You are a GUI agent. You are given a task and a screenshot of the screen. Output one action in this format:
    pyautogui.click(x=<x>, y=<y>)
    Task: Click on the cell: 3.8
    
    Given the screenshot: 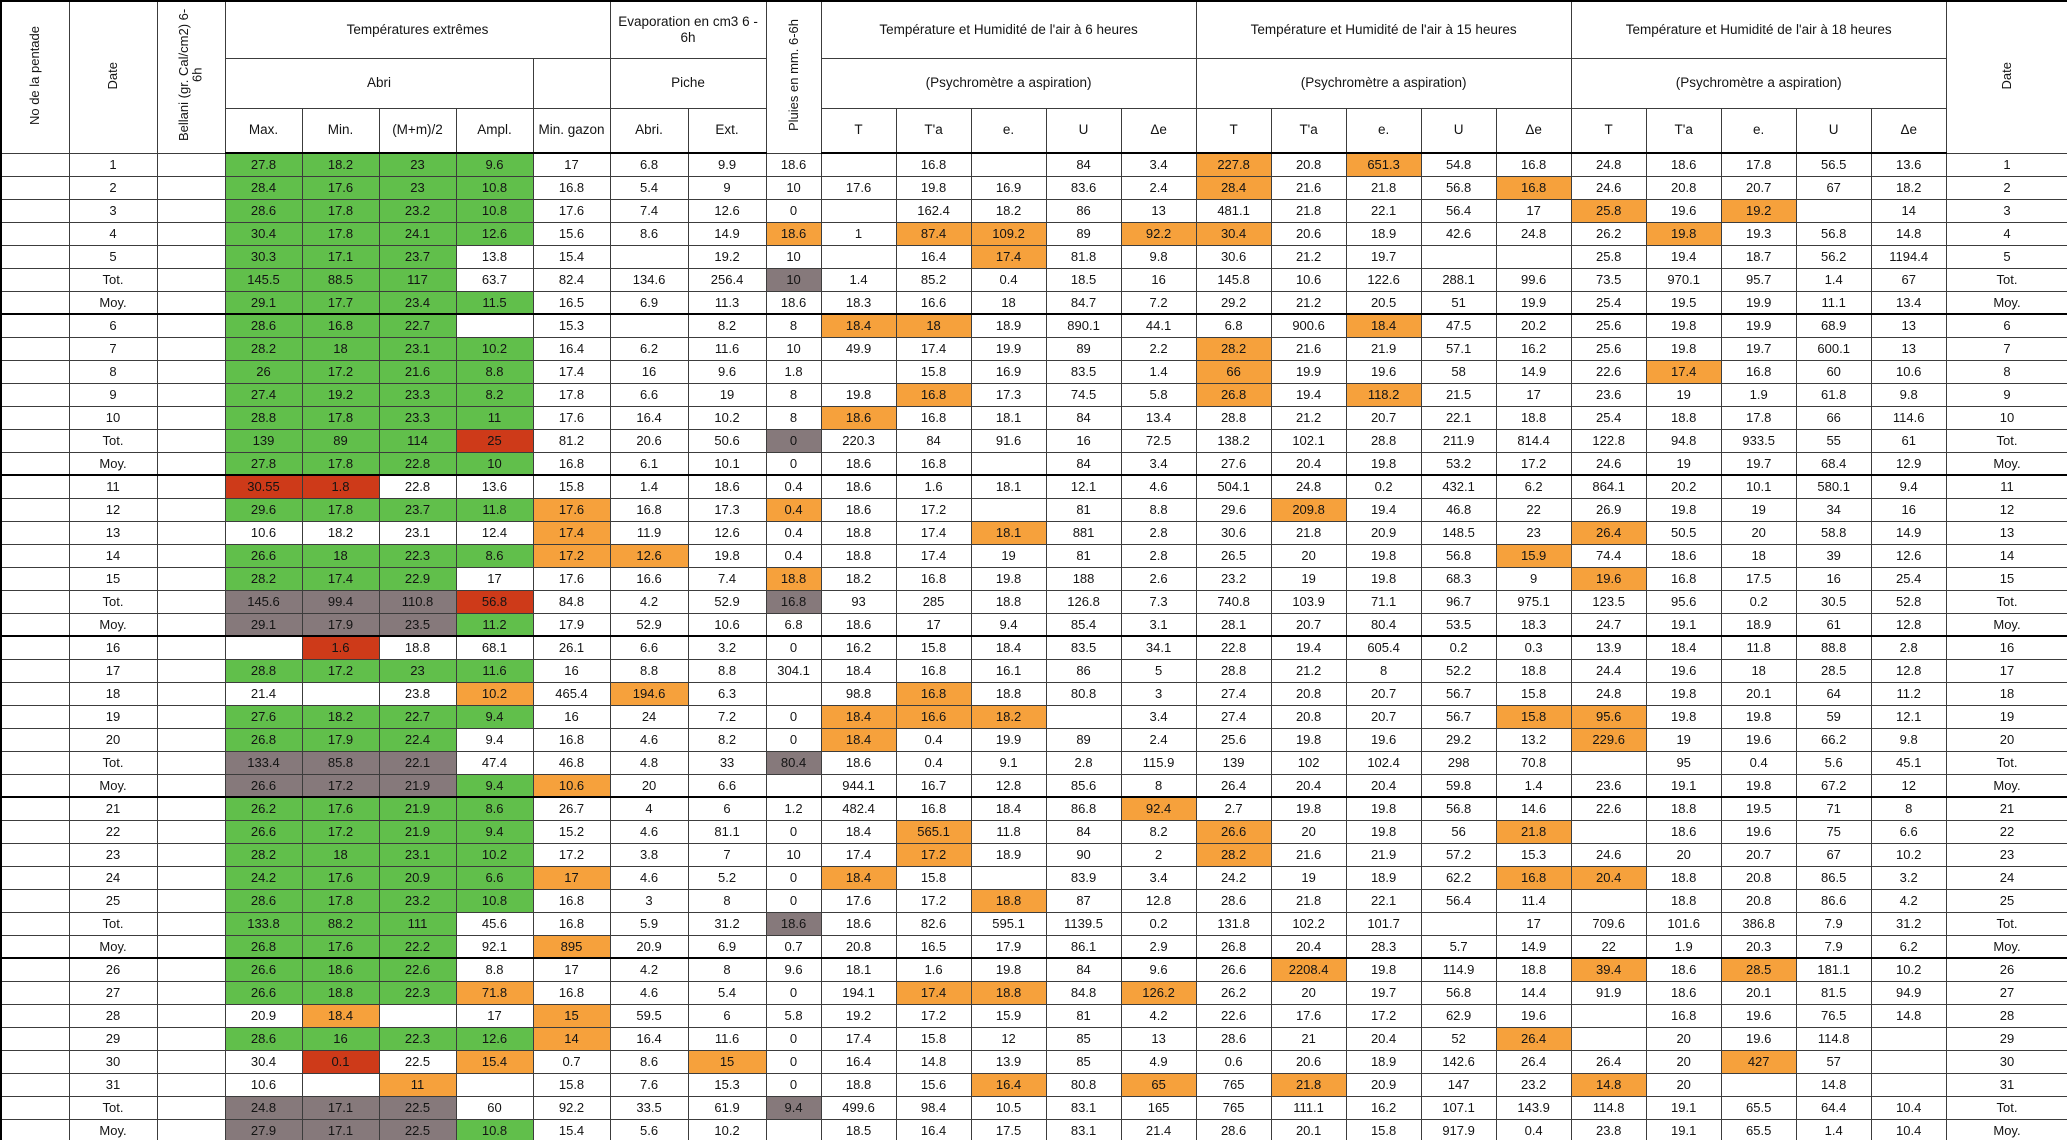 What is the action you would take?
    pyautogui.click(x=649, y=854)
    